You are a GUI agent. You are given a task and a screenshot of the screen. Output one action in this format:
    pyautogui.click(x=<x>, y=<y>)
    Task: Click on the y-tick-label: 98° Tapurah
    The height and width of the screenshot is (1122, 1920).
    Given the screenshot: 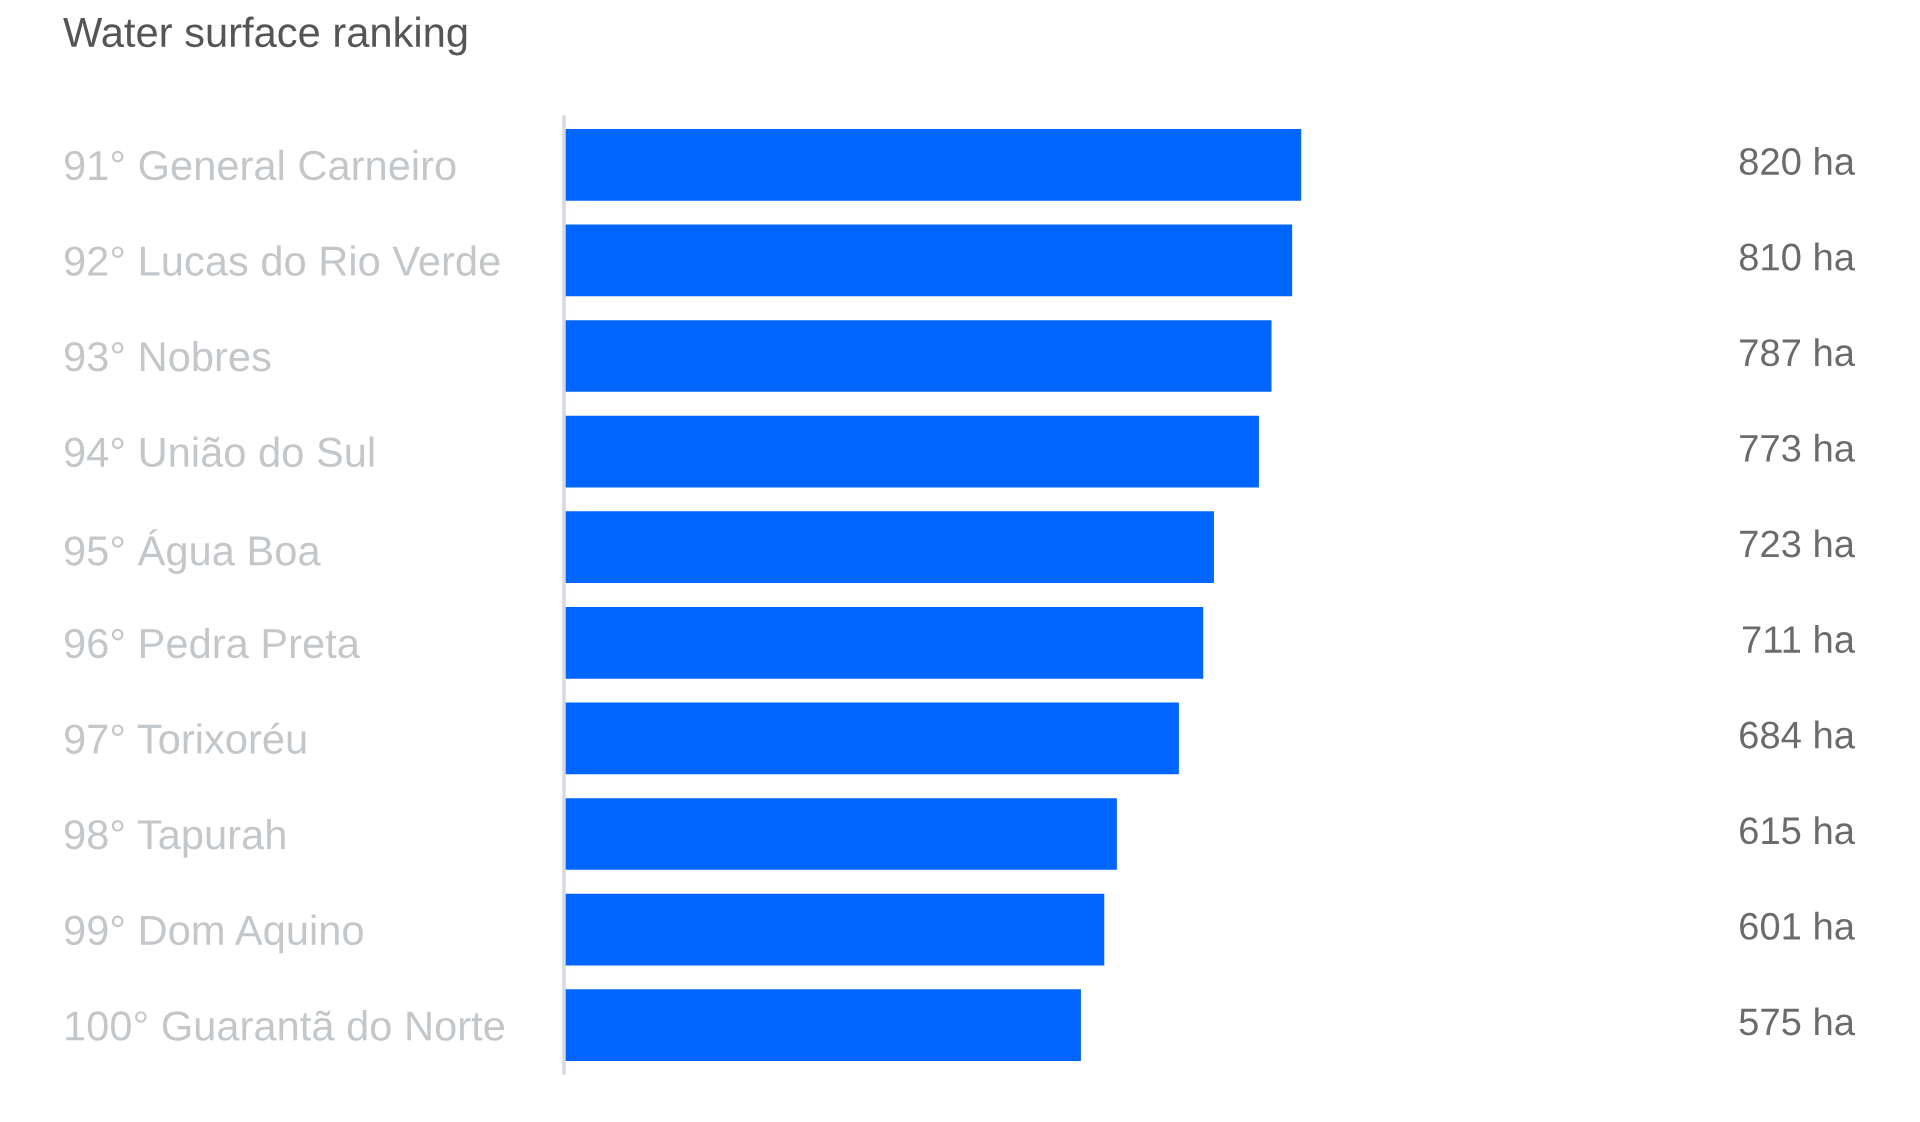 What is the action you would take?
    pyautogui.click(x=174, y=838)
    